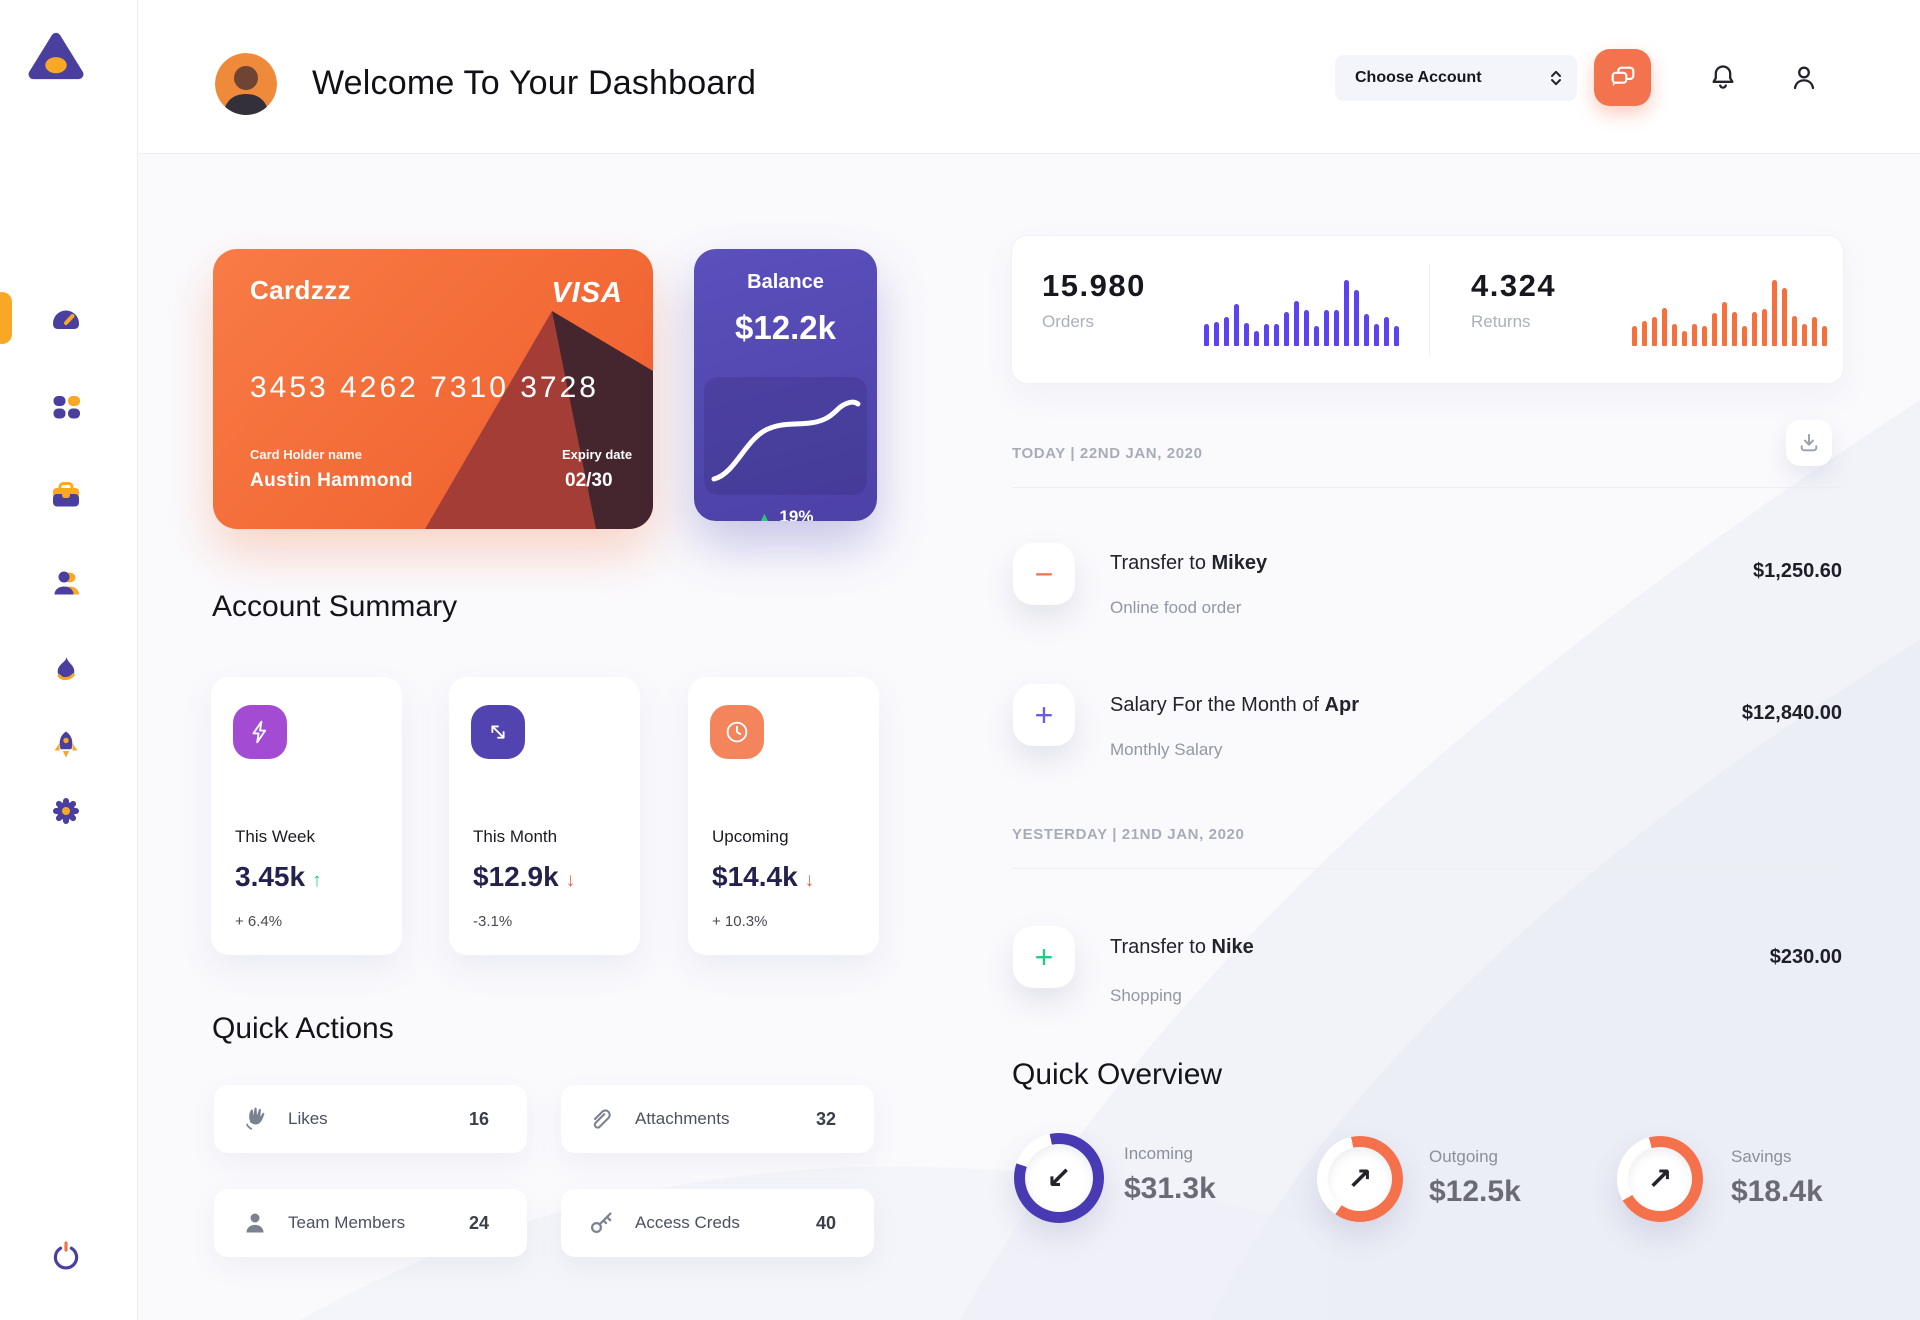  I want to click on card-holder-label: Card Holder name, so click(306, 454).